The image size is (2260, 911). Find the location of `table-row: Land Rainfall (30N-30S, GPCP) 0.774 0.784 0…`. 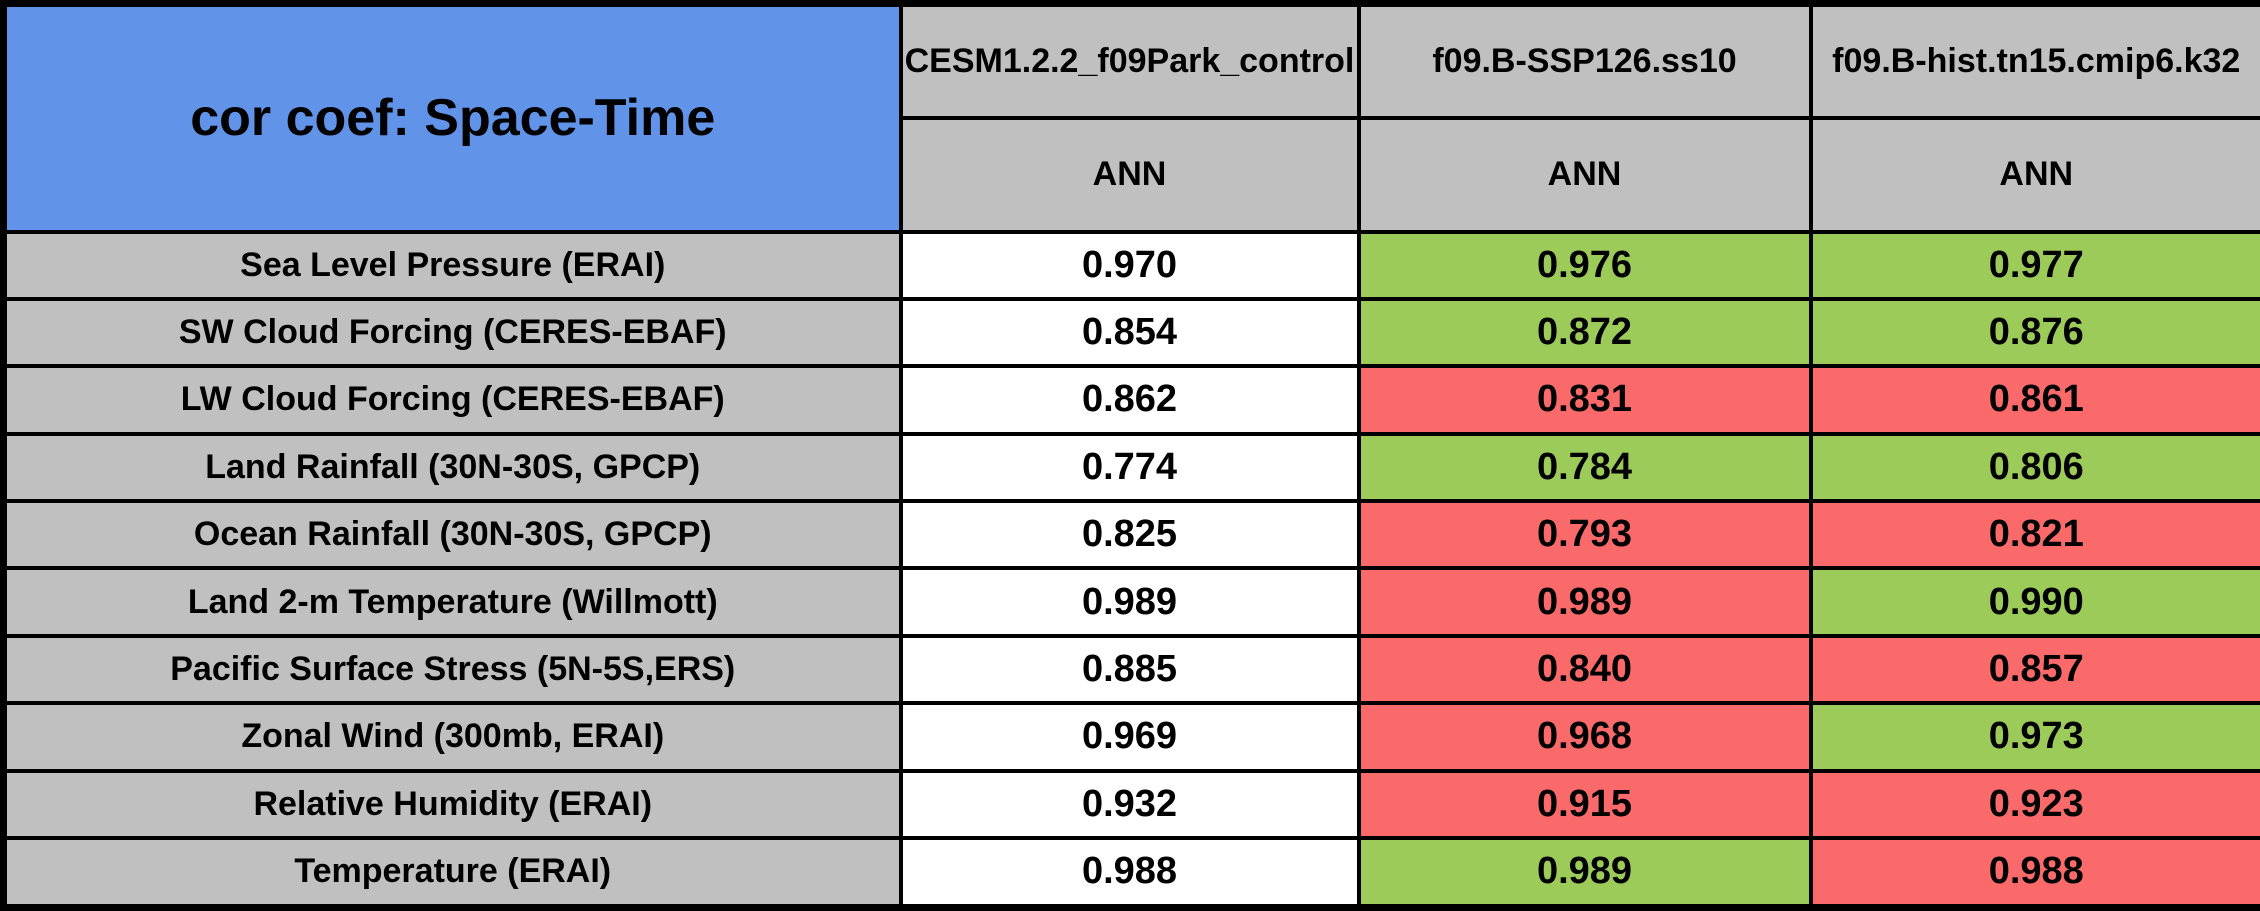

table-row: Land Rainfall (30N-30S, GPCP) 0.774 0.784 0… is located at coordinates (1130, 467).